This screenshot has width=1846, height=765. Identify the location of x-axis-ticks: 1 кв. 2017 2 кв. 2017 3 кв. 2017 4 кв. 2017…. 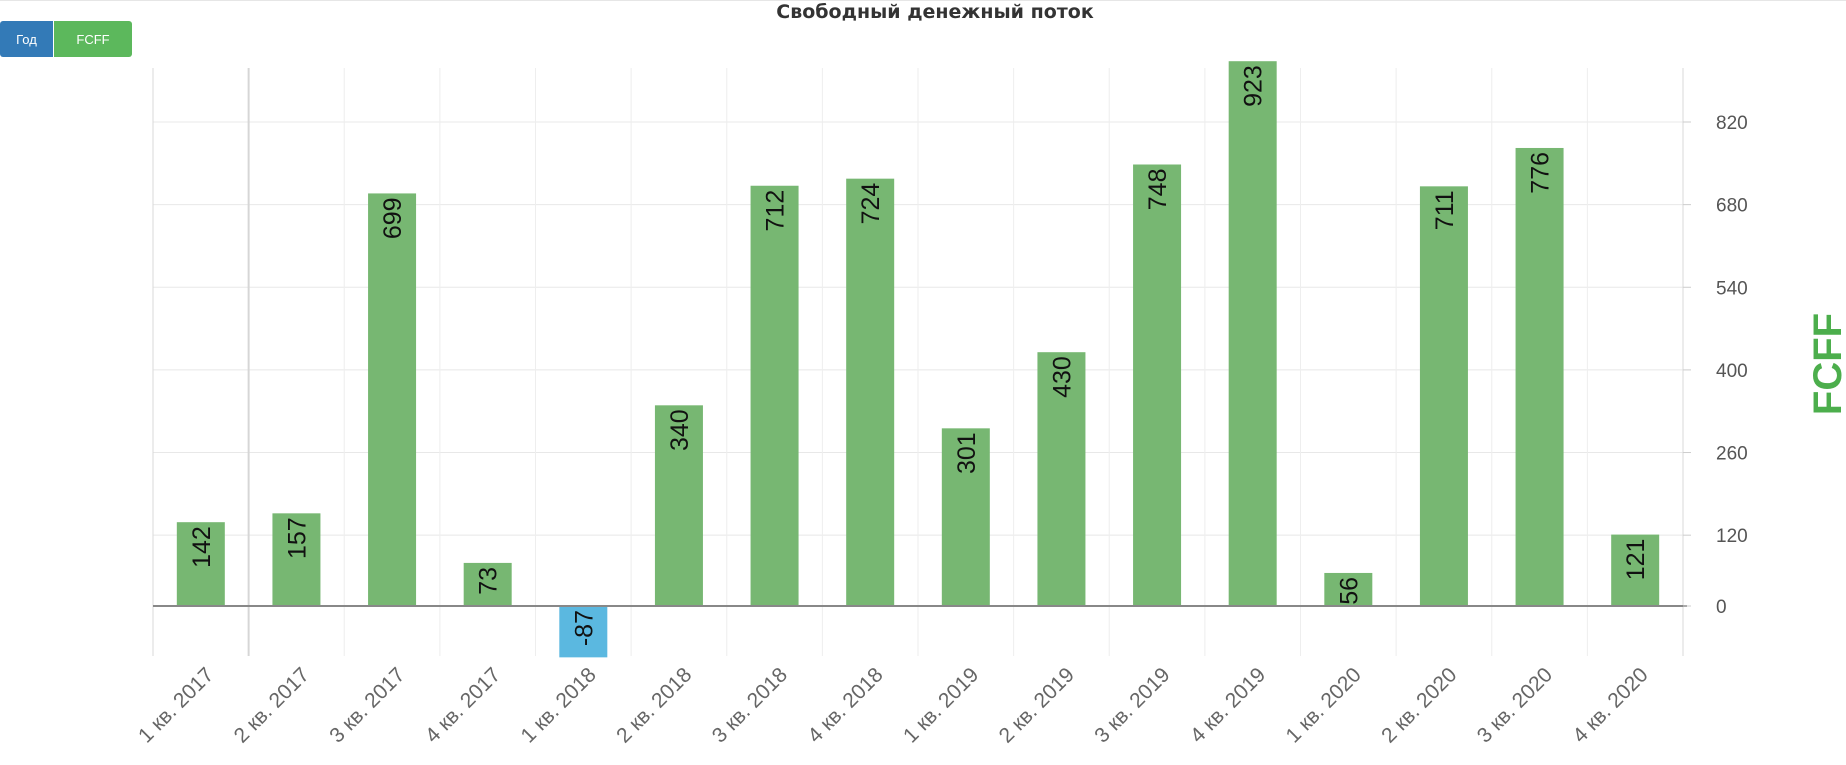
(893, 705).